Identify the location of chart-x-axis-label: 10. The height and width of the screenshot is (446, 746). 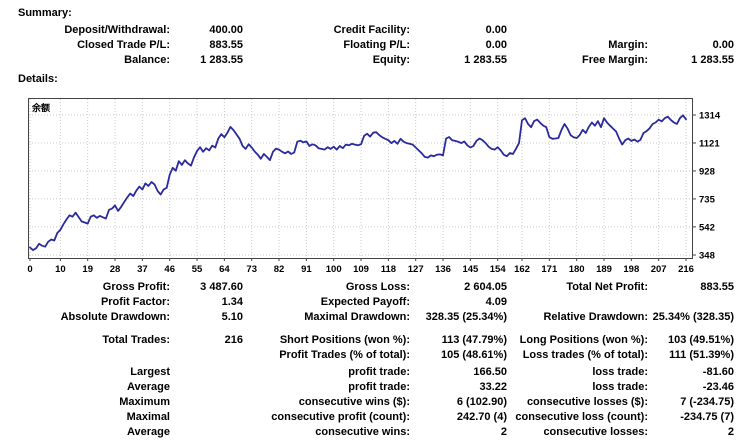
(60, 269).